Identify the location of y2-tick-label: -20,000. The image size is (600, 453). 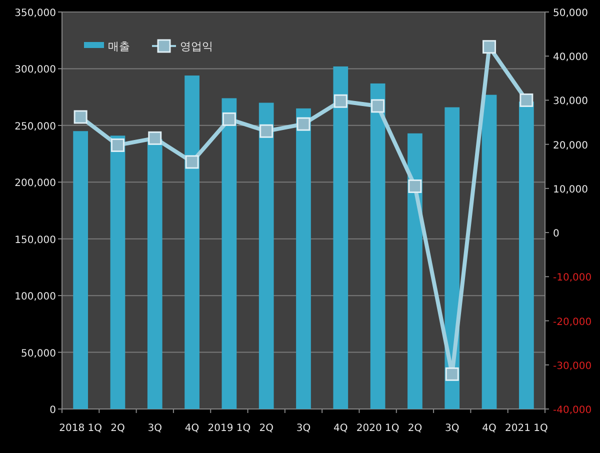
(572, 322).